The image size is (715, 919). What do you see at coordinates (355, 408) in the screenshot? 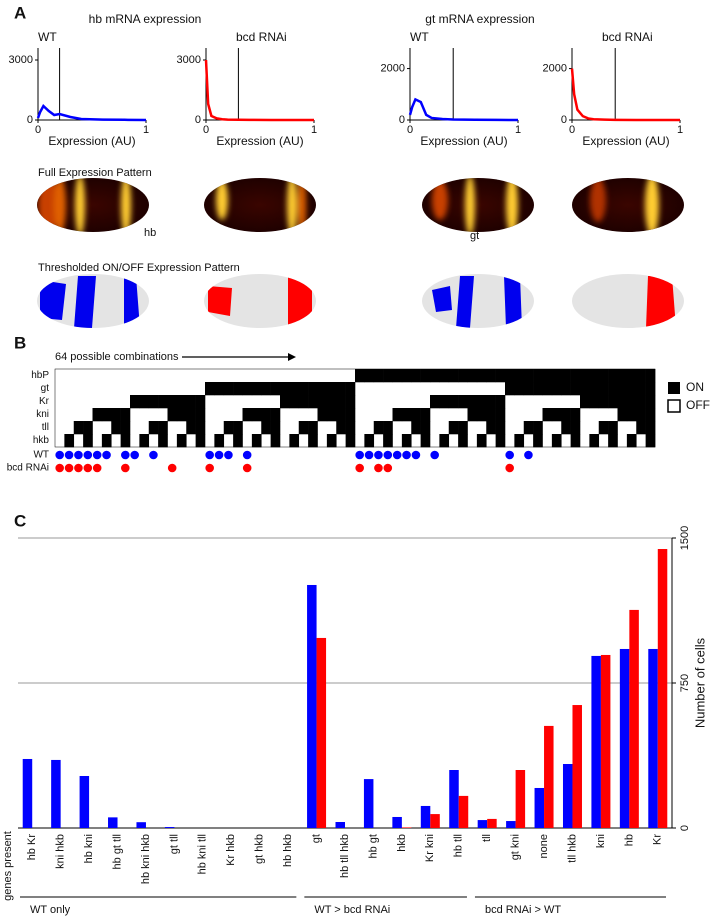
I see `matrix-frame` at bounding box center [355, 408].